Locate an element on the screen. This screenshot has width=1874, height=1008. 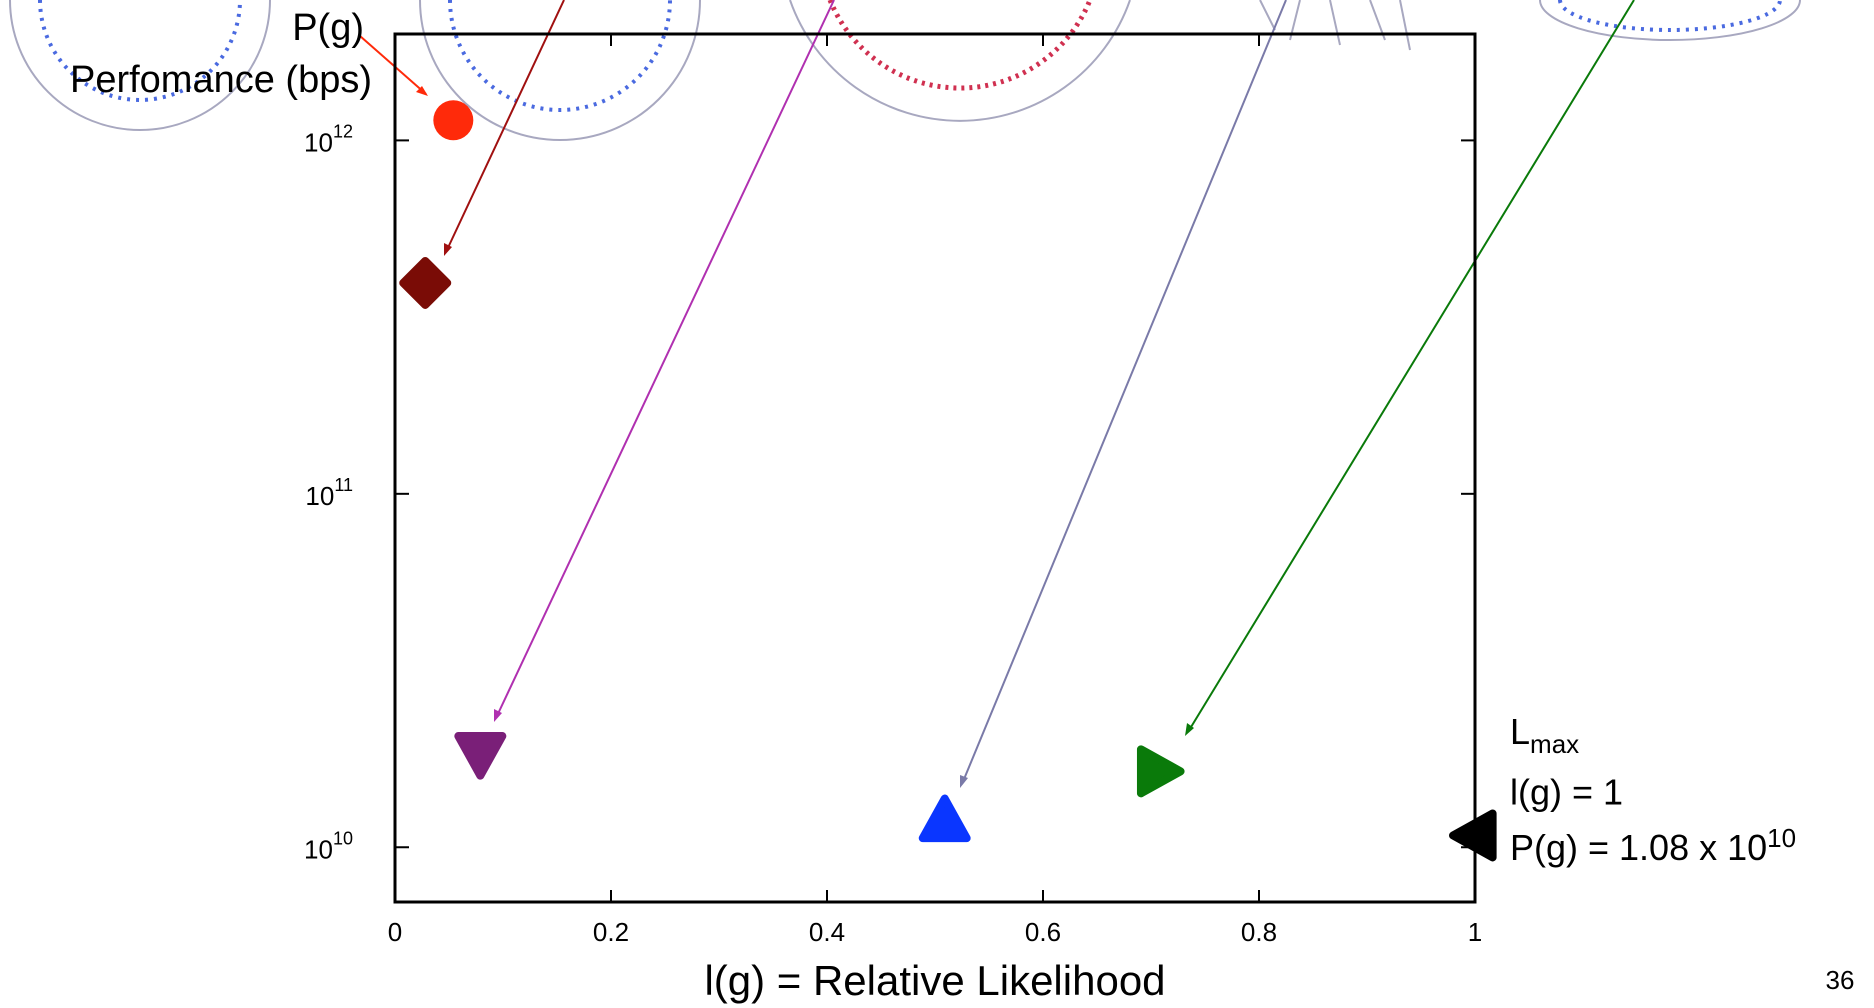
annotation-text: l(g) = 1 is located at coordinates (1566, 792).